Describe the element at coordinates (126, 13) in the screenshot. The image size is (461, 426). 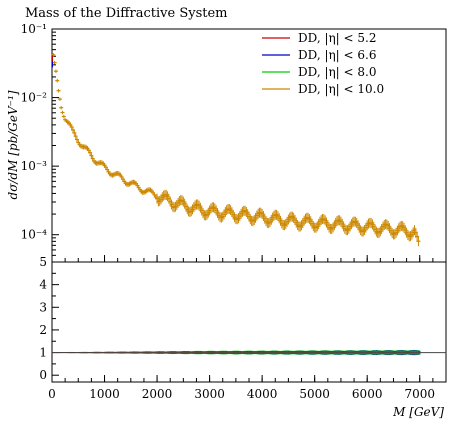
I see `chart-title: Mass of the Diffractive System` at that location.